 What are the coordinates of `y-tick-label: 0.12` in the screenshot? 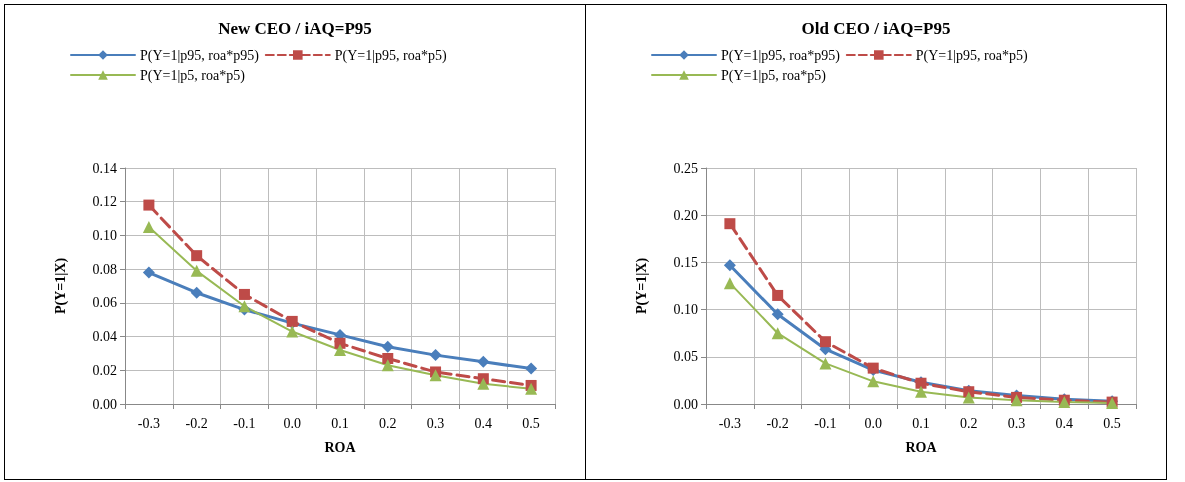 It's located at (104, 202).